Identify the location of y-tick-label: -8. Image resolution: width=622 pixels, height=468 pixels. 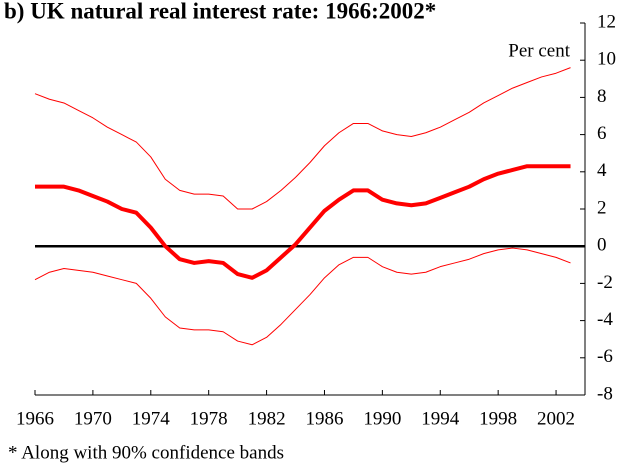
(605, 393).